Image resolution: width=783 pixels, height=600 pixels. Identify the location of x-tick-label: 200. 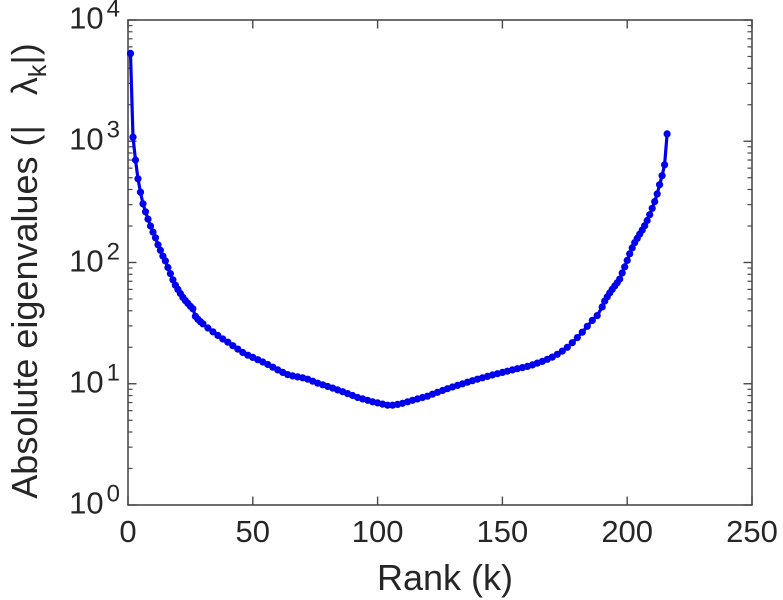
(627, 531).